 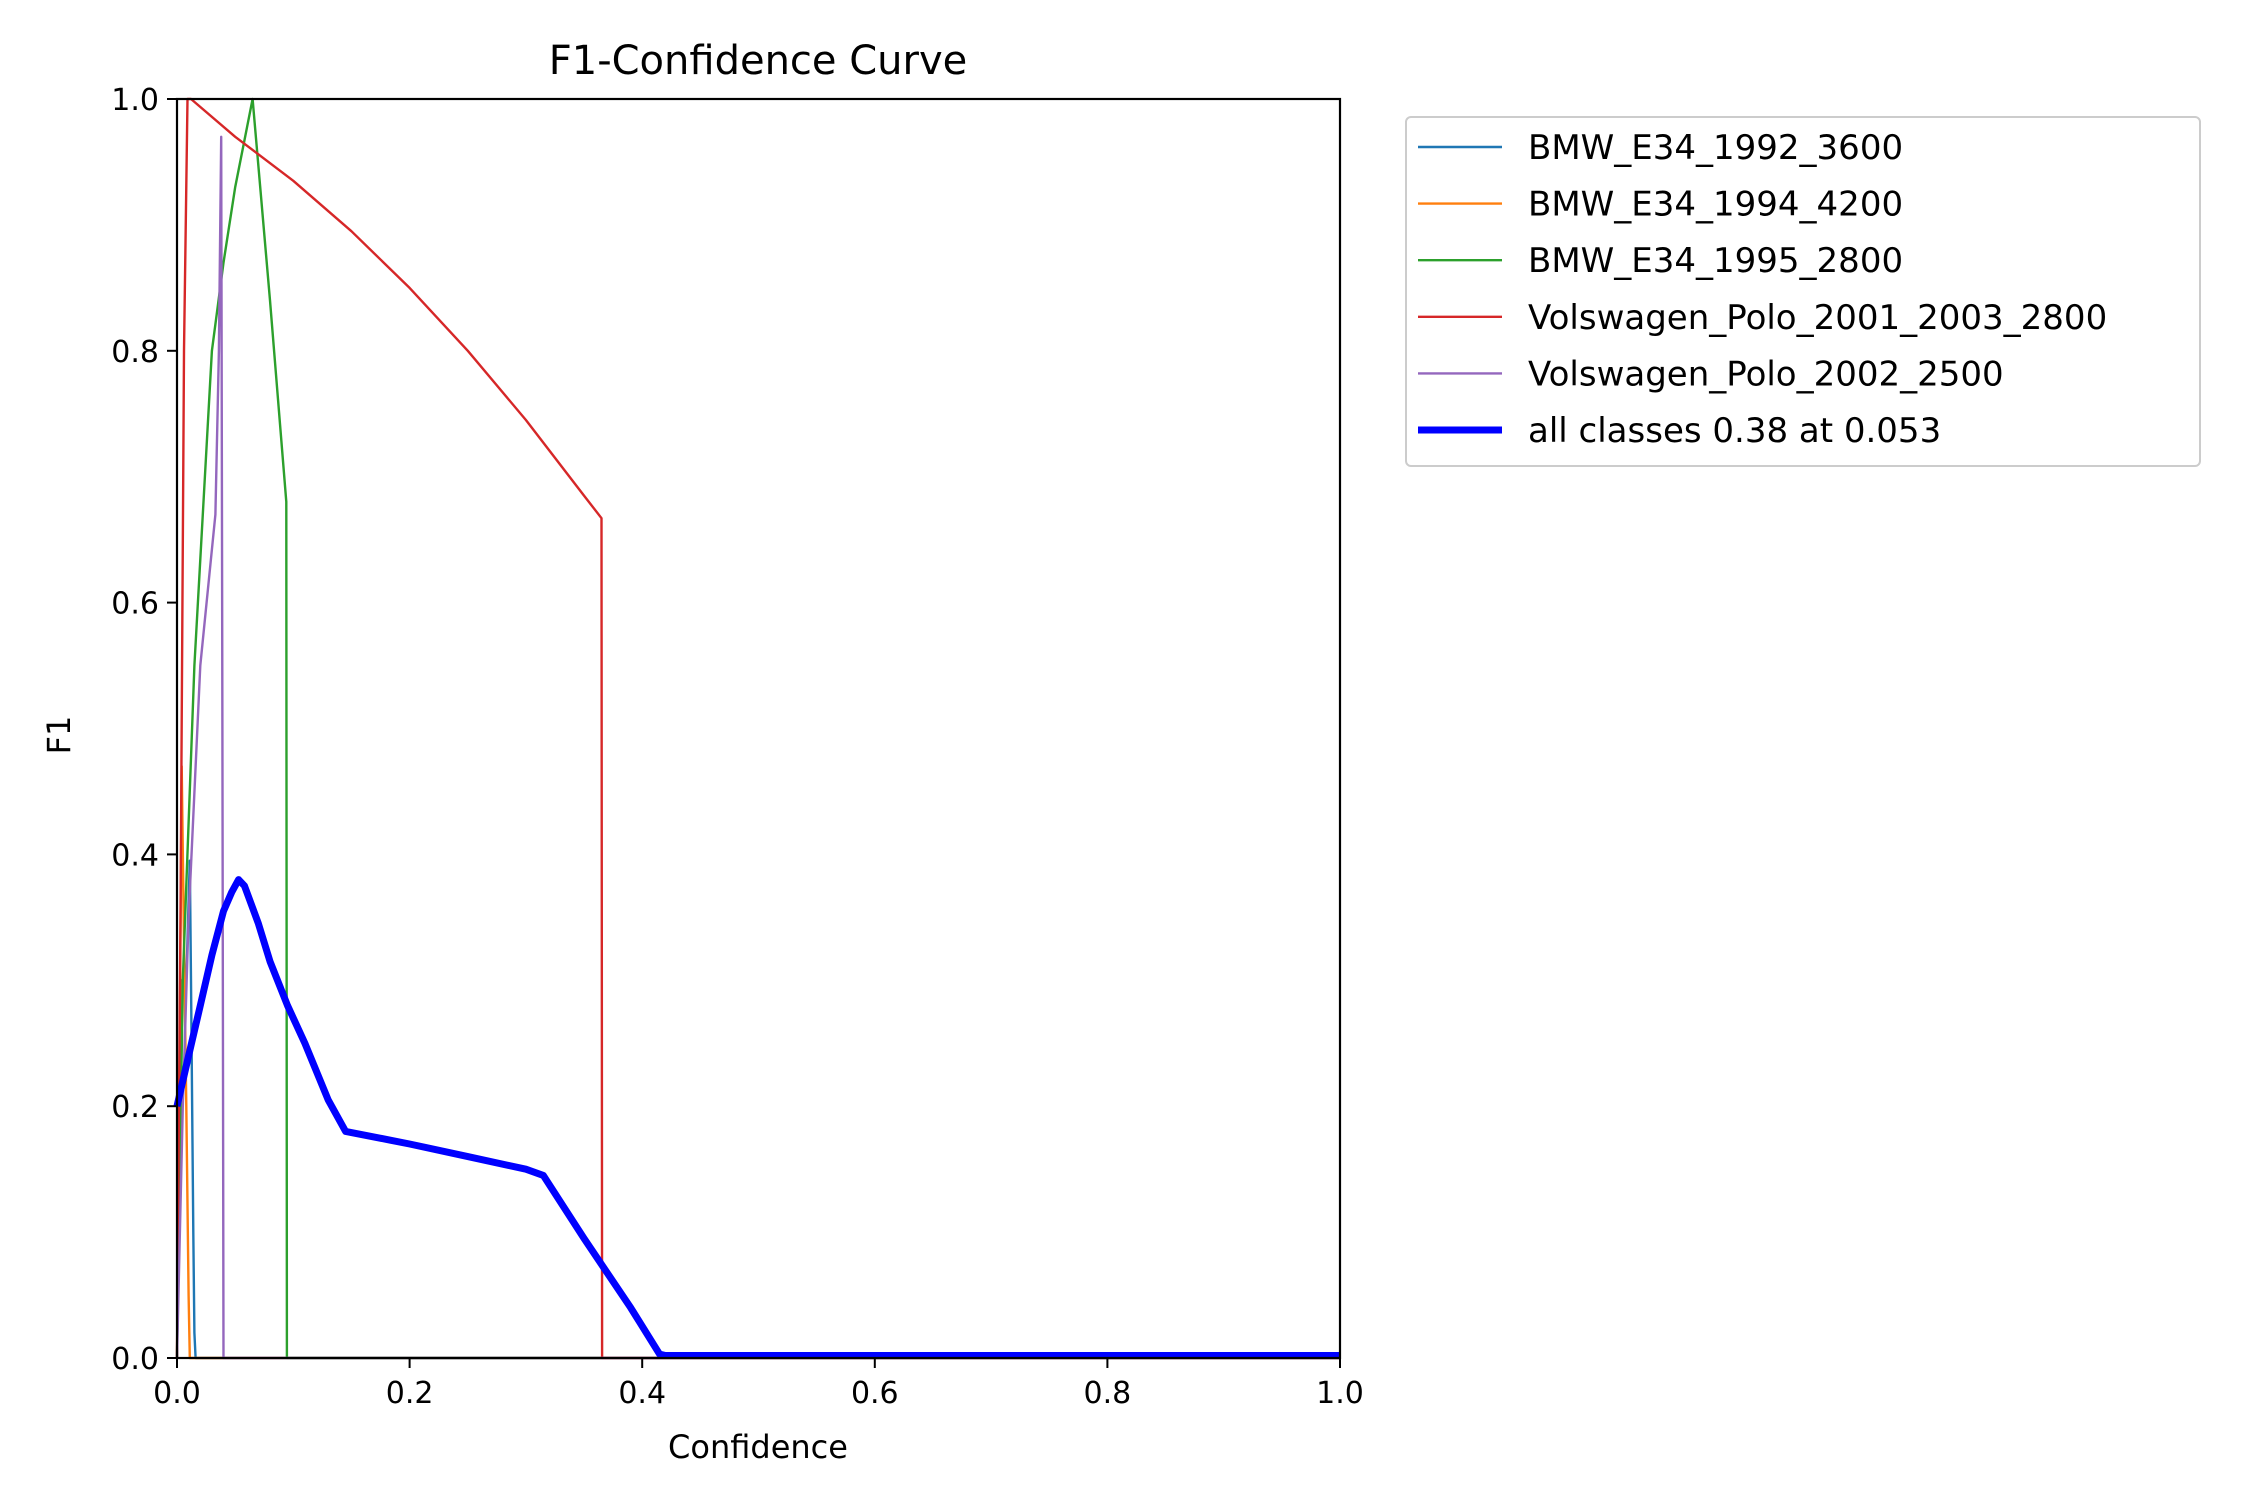 I want to click on x-tick-label: 0.6, so click(x=875, y=1393).